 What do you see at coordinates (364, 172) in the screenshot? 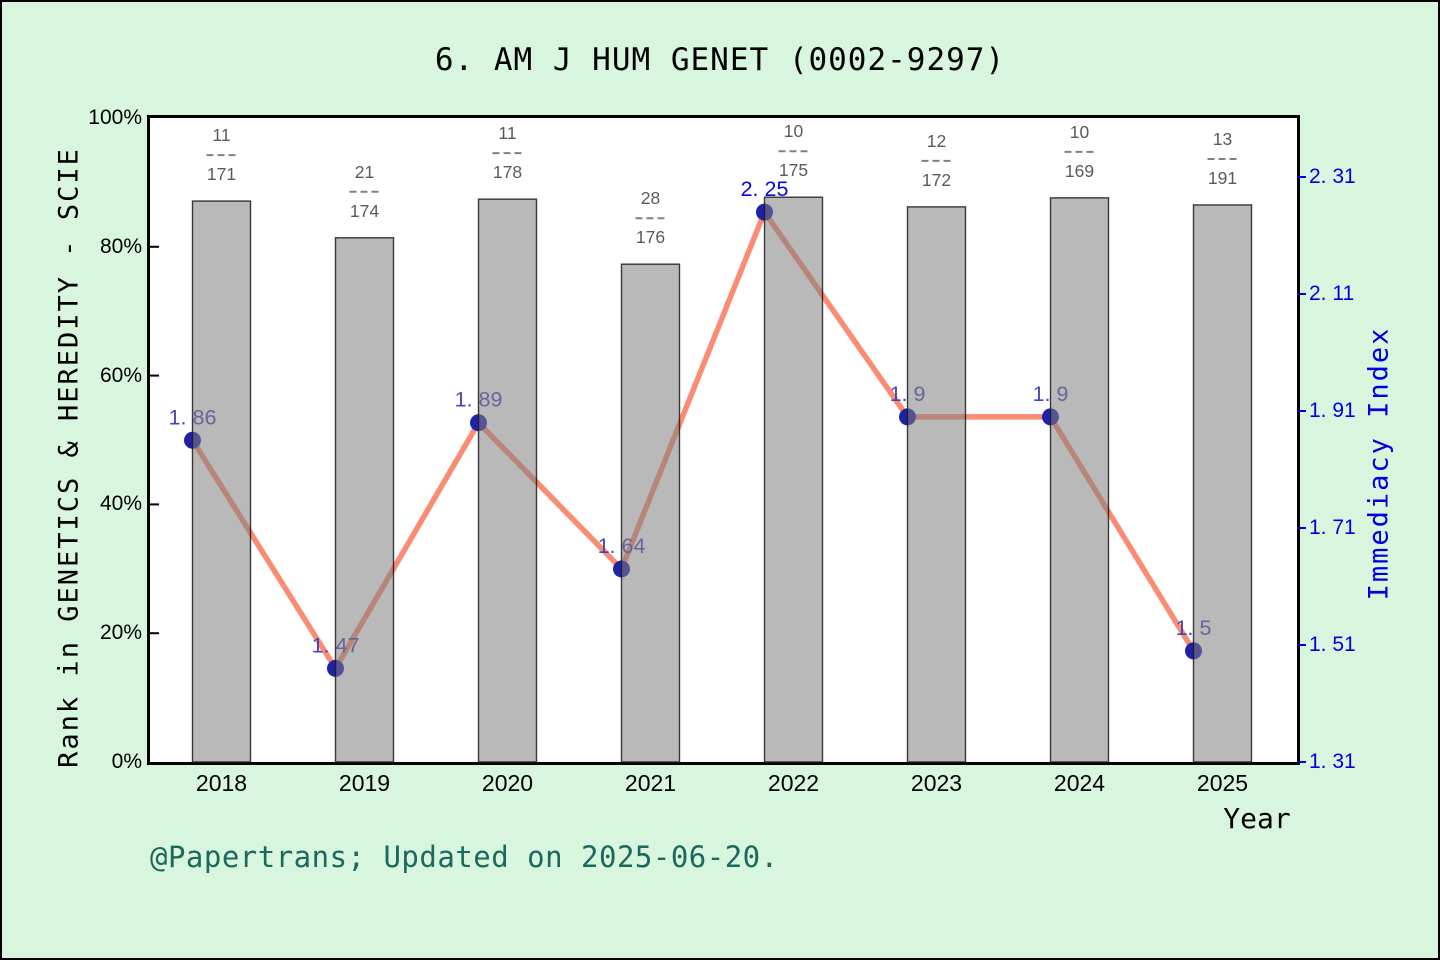
I see `bar-fraction-numerator: 21` at bounding box center [364, 172].